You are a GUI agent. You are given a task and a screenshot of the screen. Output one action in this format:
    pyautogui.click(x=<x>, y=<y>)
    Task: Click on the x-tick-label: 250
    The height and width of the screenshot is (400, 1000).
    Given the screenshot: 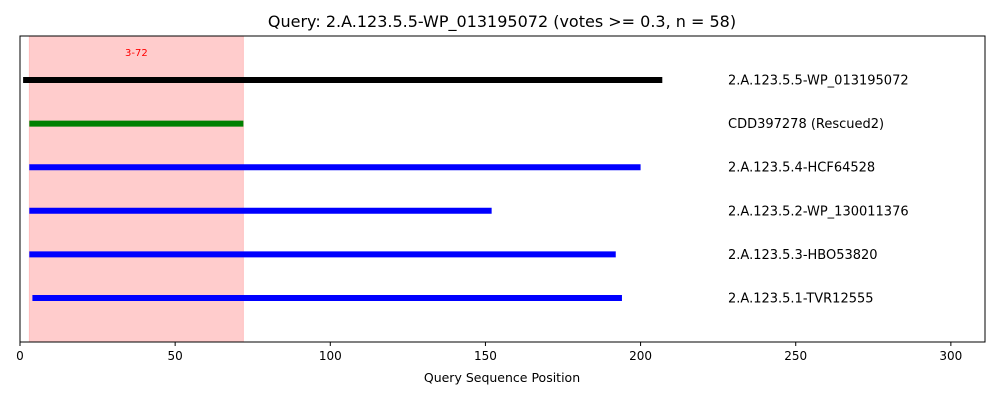 What is the action you would take?
    pyautogui.click(x=795, y=356)
    